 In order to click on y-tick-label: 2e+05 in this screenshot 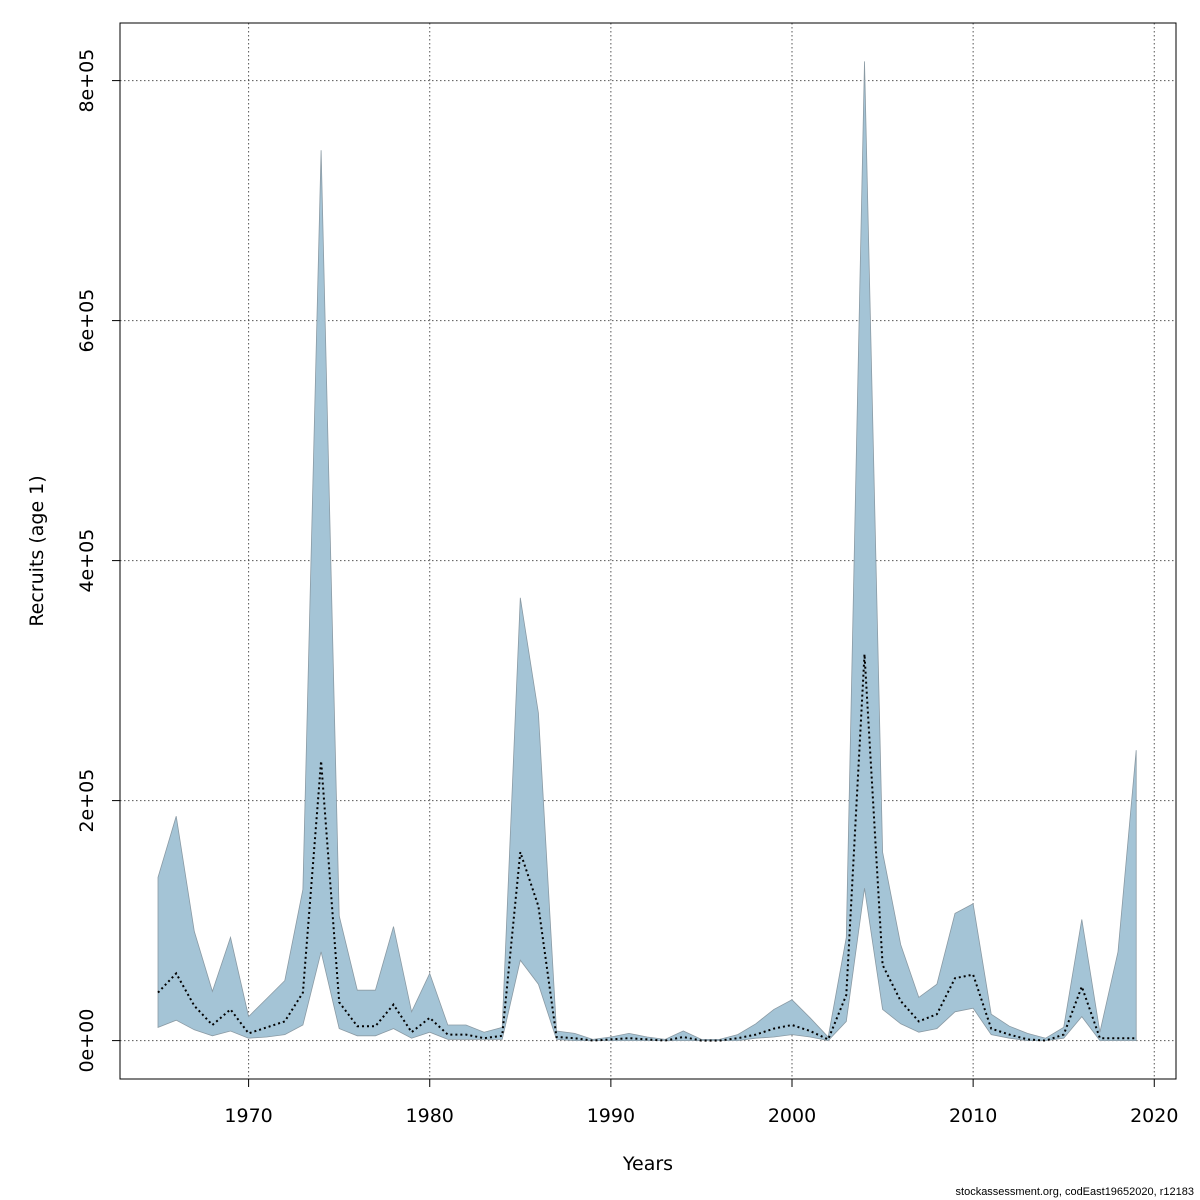, I will do `click(87, 801)`.